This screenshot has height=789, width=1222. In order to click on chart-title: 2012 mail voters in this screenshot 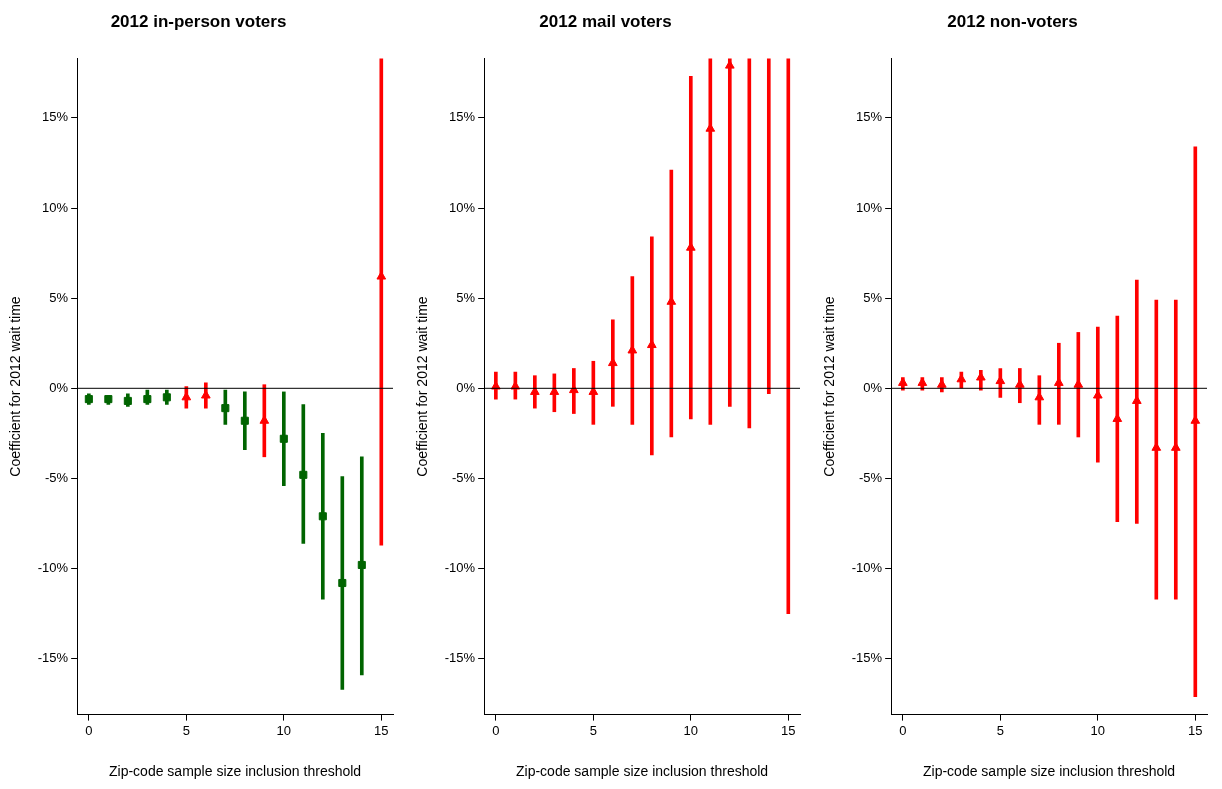, I will do `click(605, 21)`.